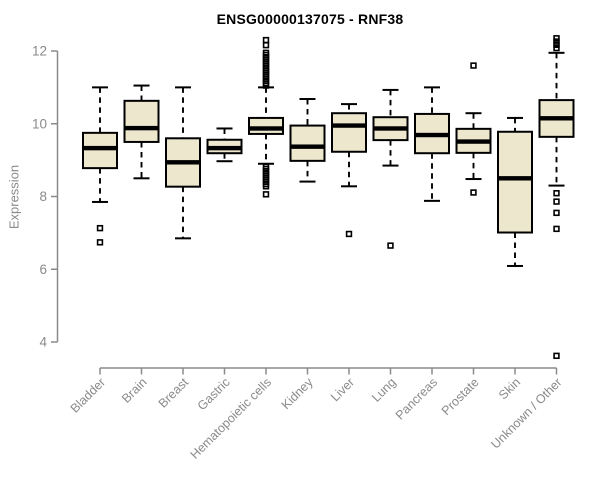  What do you see at coordinates (310, 19) in the screenshot?
I see `chart-title: ENSG00000137075 - RNF38` at bounding box center [310, 19].